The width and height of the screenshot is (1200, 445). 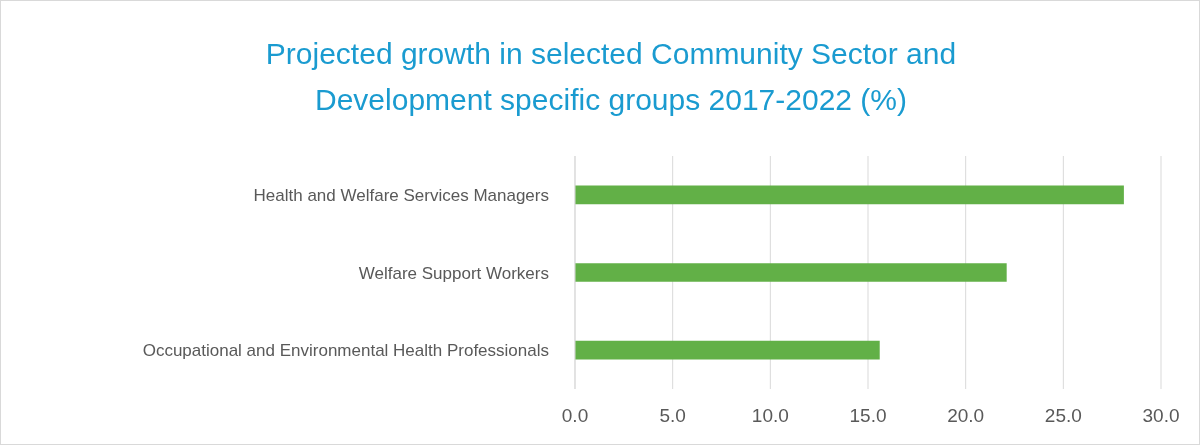 I want to click on x-tick-label: 30.0, so click(x=1161, y=416).